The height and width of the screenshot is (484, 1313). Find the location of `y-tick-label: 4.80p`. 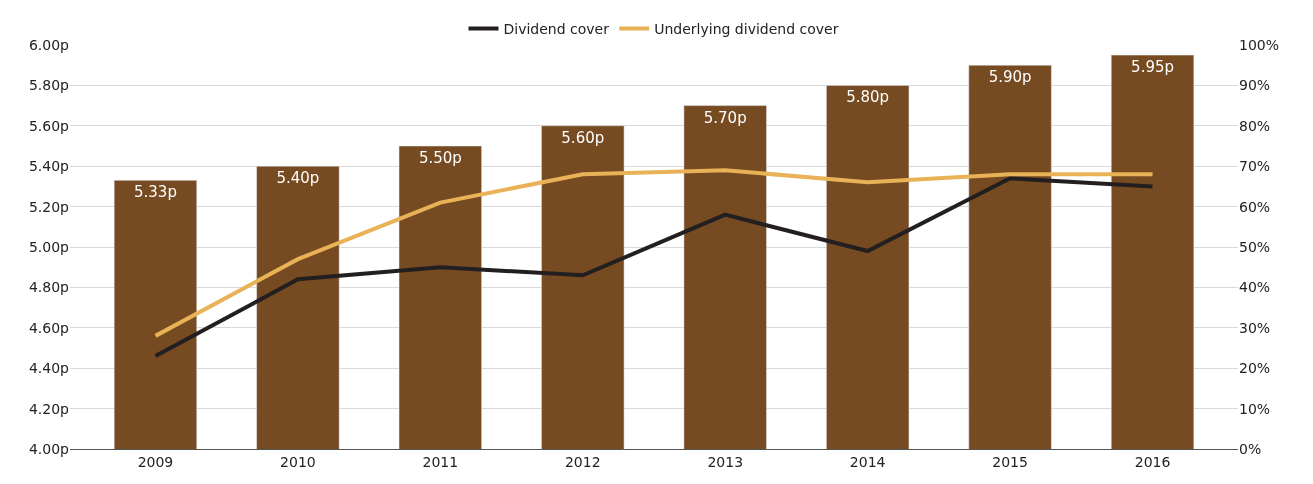

y-tick-label: 4.80p is located at coordinates (49, 287).